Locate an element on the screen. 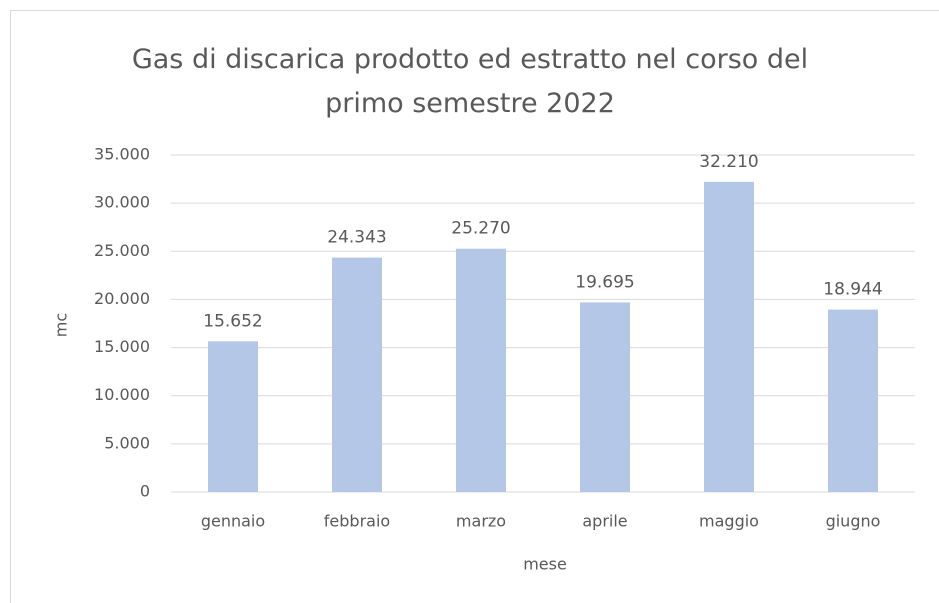  value-label: 24.343 is located at coordinates (356, 238).